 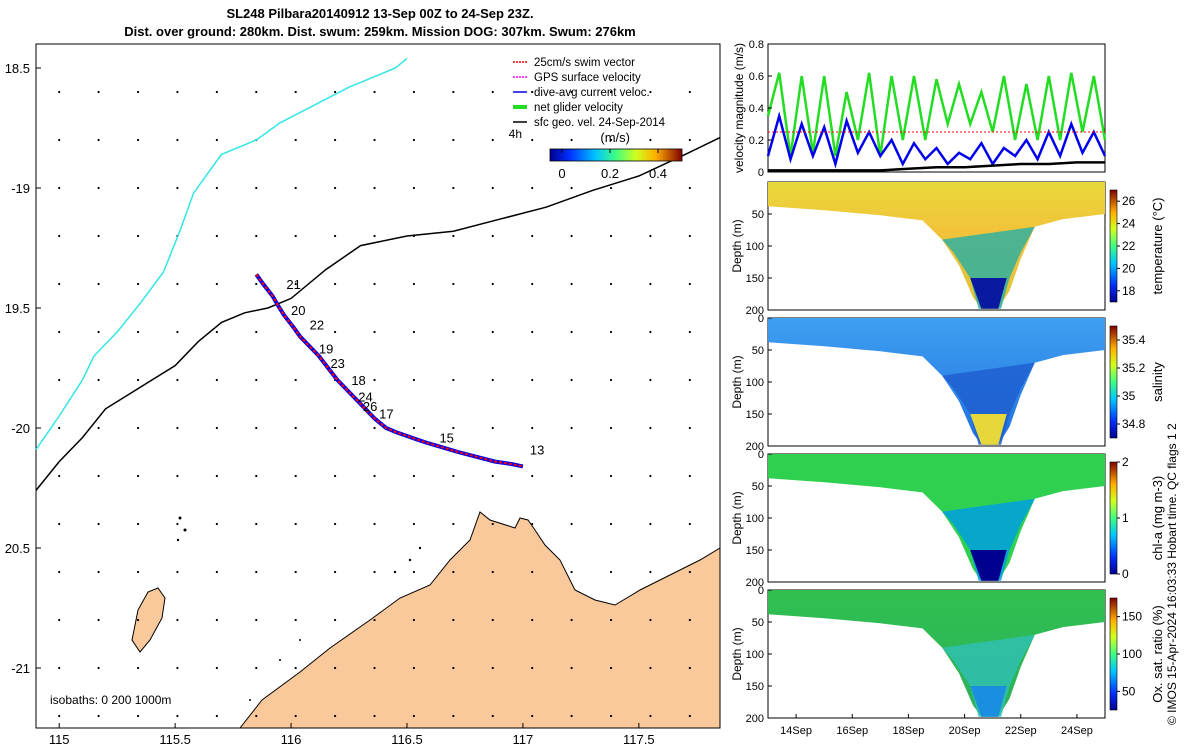 What do you see at coordinates (20, 188) in the screenshot?
I see `map-y-tick-label: -19` at bounding box center [20, 188].